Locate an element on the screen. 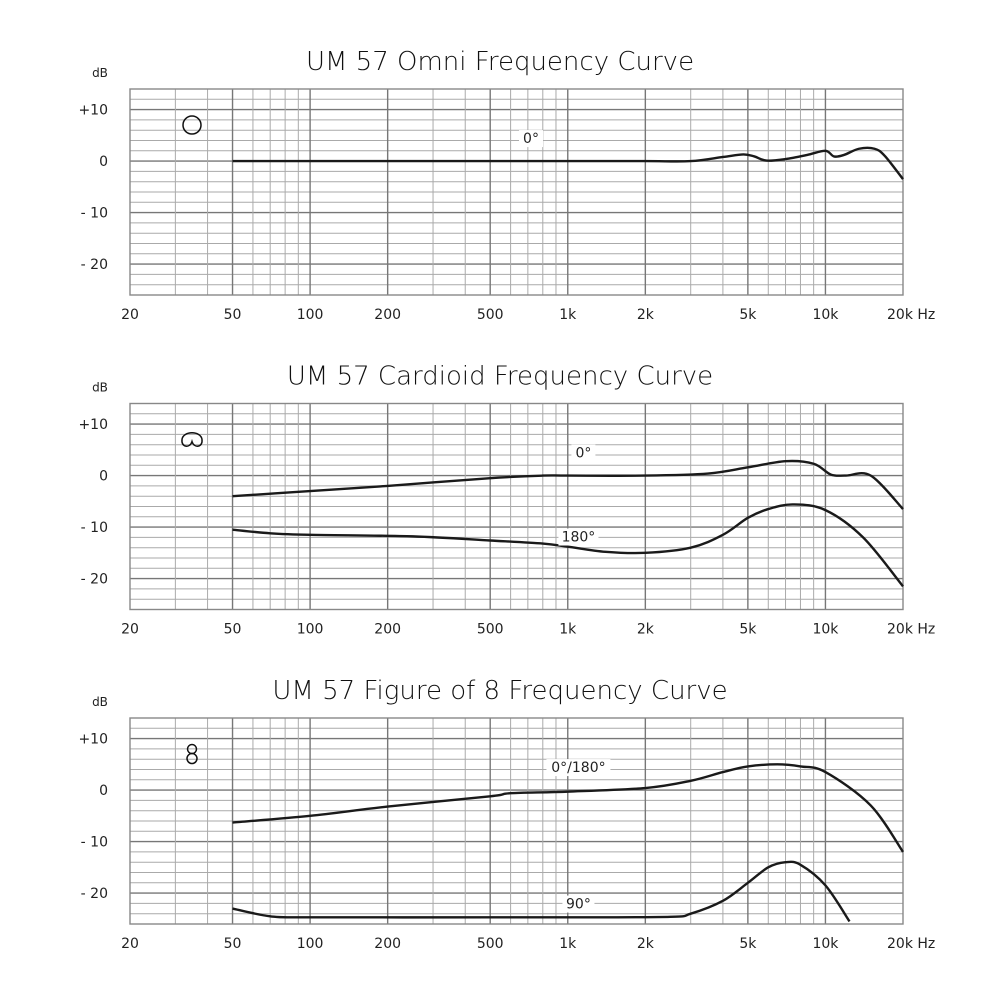  cardioid-shape is located at coordinates (192, 439).